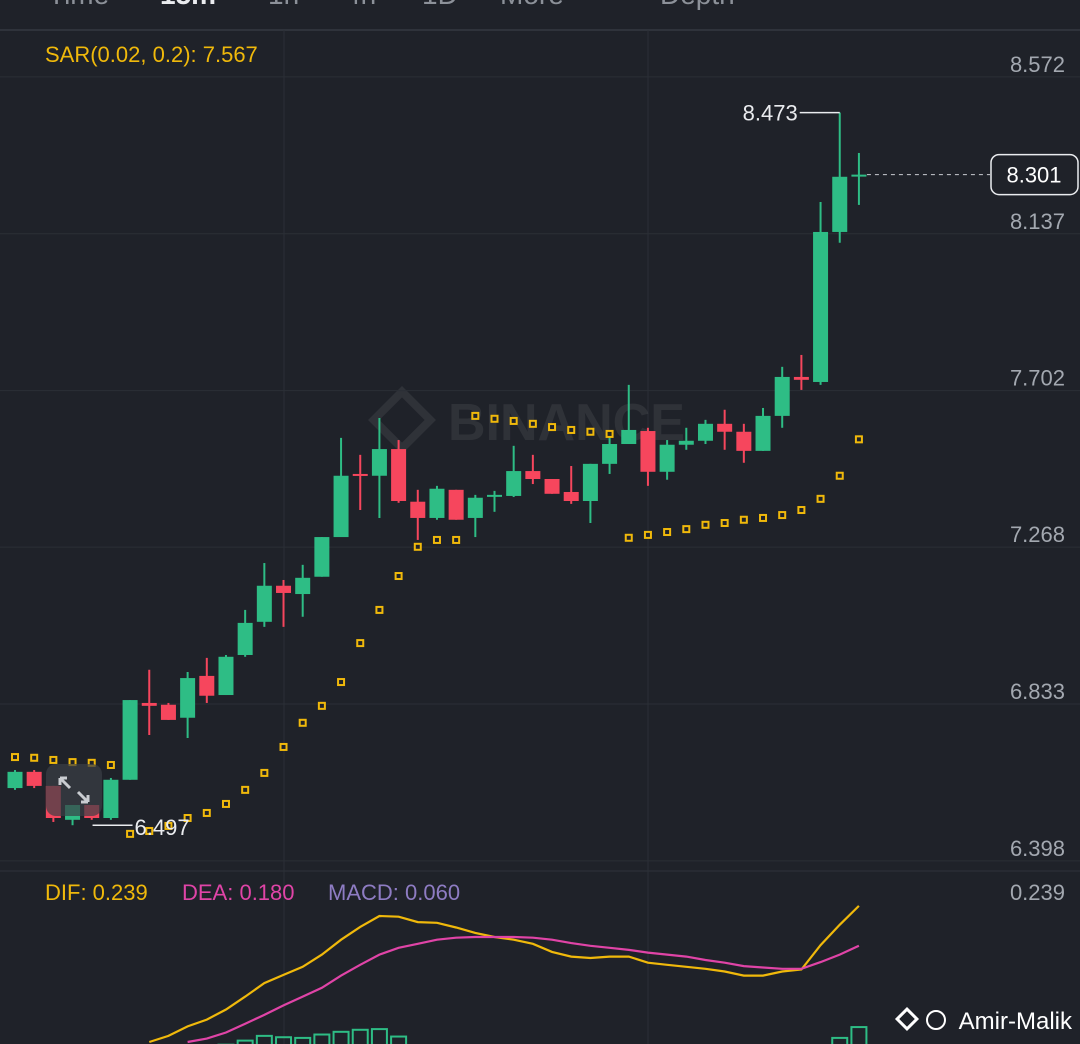  Describe the element at coordinates (78, 5) in the screenshot. I see `tab: Time` at that location.